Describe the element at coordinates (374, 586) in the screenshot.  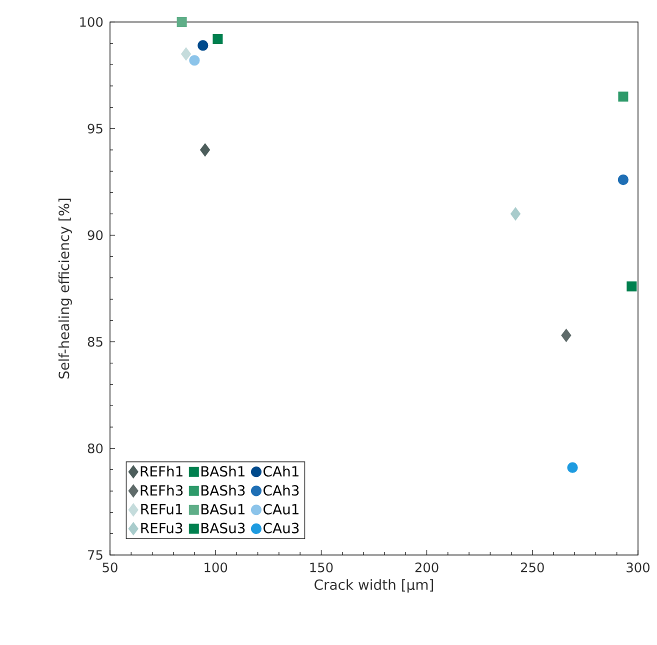
I see `x-axis-title: Crack width [µm]` at that location.